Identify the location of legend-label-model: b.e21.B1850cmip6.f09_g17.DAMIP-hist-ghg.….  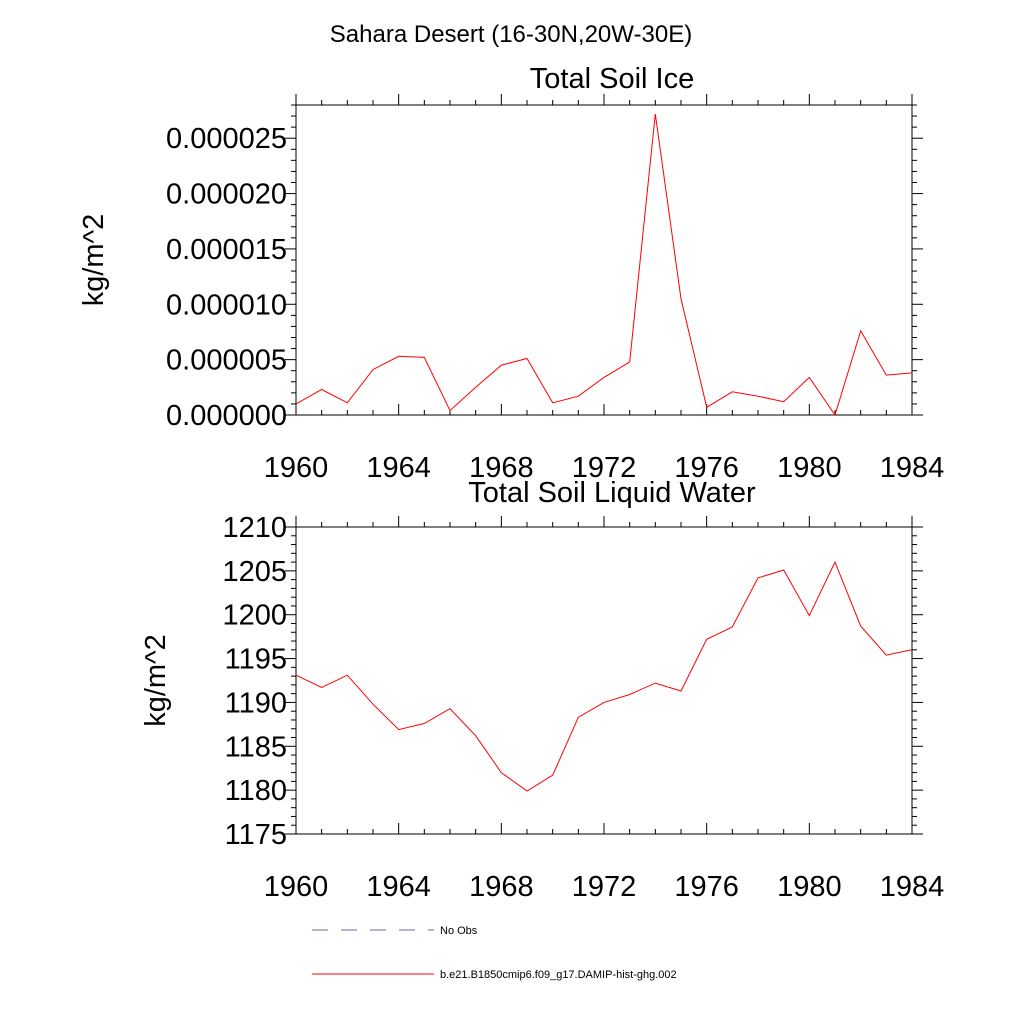
(558, 975).